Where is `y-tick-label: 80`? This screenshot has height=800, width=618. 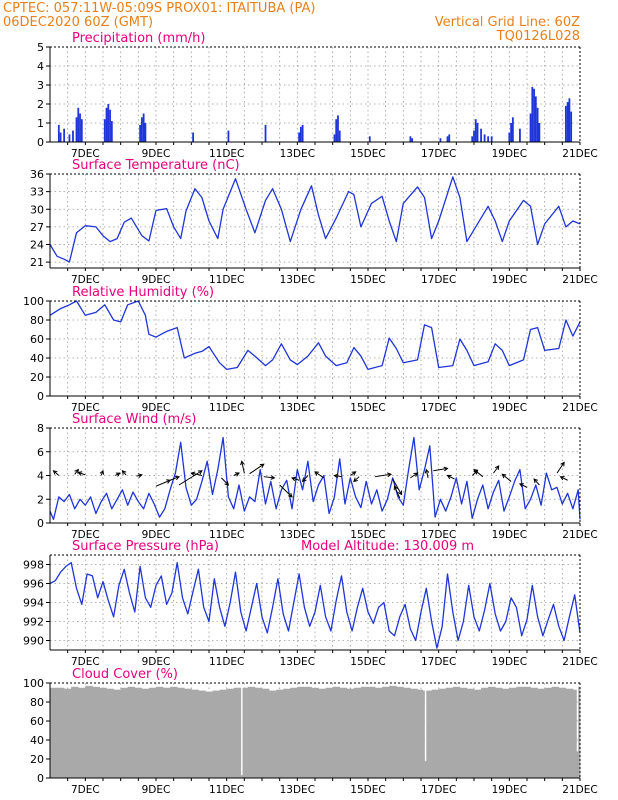 y-tick-label: 80 is located at coordinates (37, 320).